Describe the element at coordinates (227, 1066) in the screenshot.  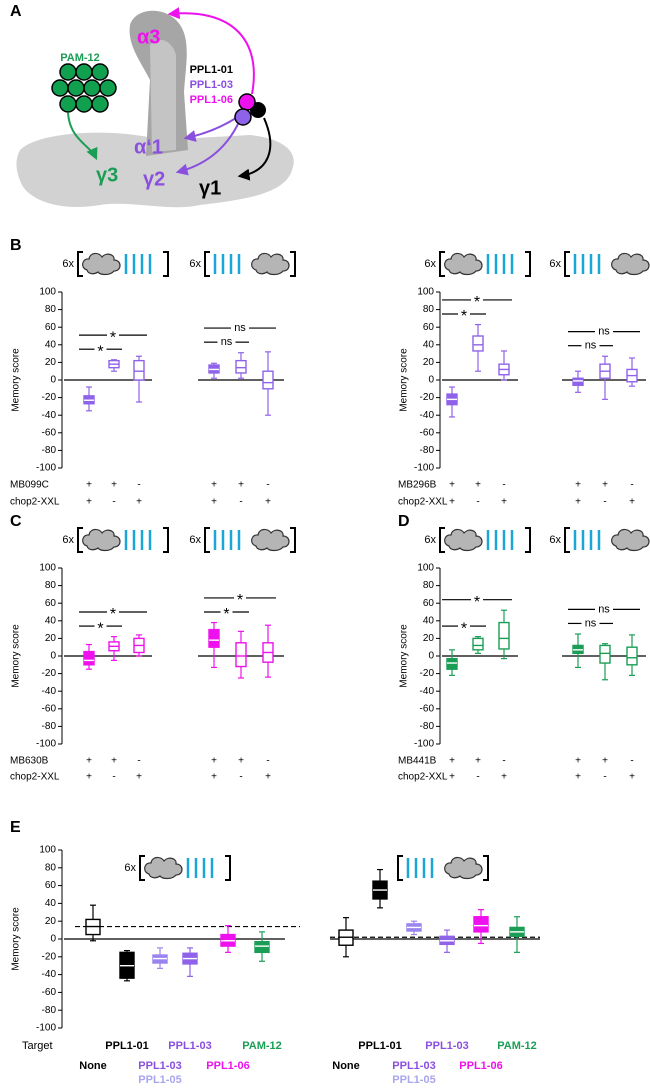
I see `target-label: PPL1-06` at that location.